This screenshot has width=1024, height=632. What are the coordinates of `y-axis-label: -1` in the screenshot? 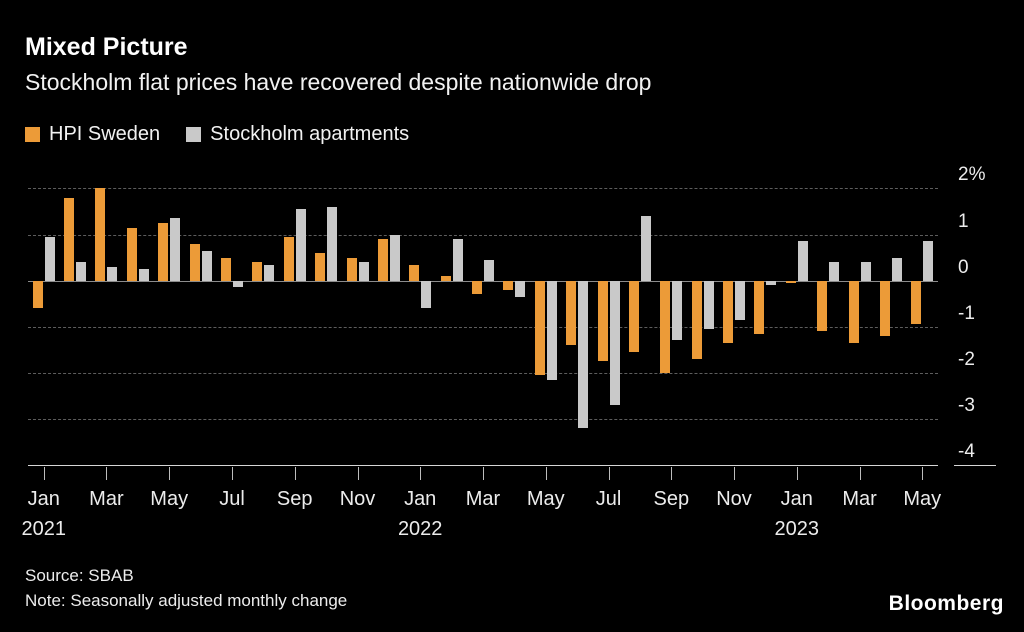 It's located at (966, 313).